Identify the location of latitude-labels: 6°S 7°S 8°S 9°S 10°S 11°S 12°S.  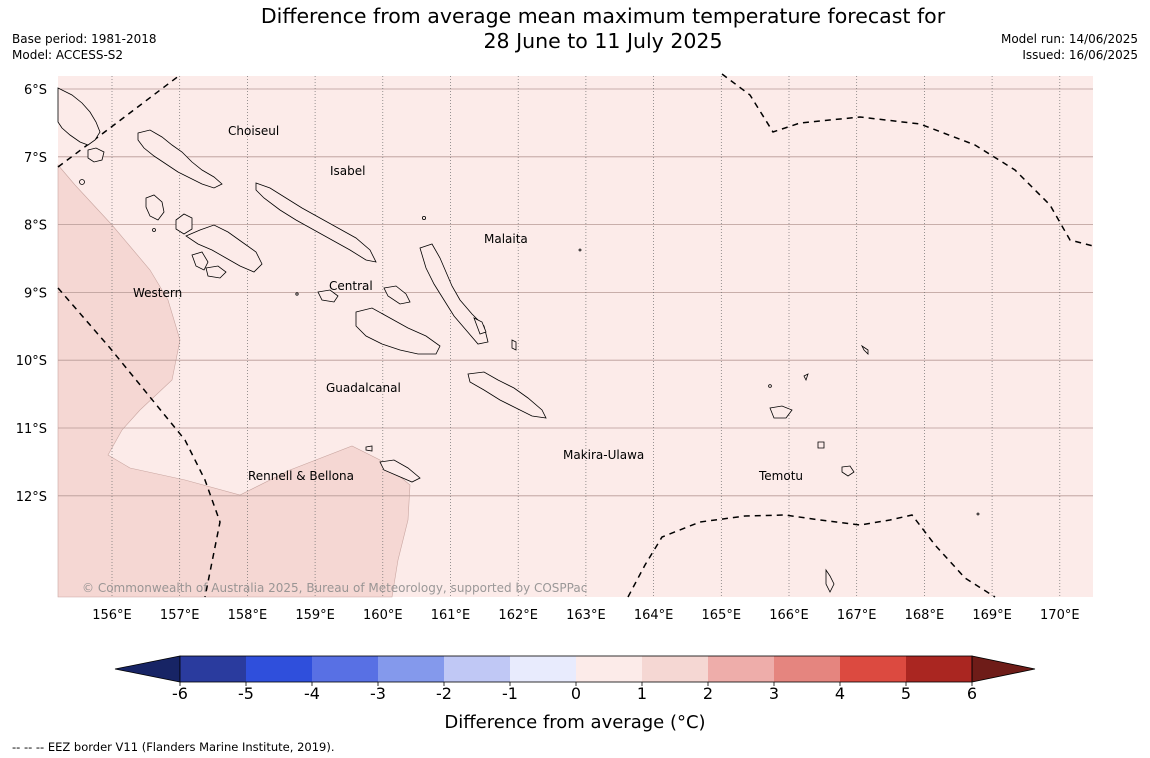
(31, 294).